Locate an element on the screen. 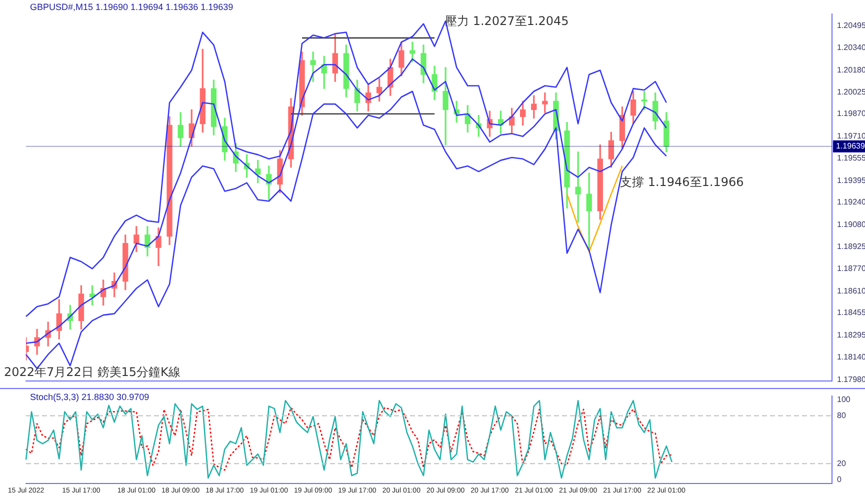 Image resolution: width=865 pixels, height=499 pixels. y-tick-label: 80 is located at coordinates (841, 415).